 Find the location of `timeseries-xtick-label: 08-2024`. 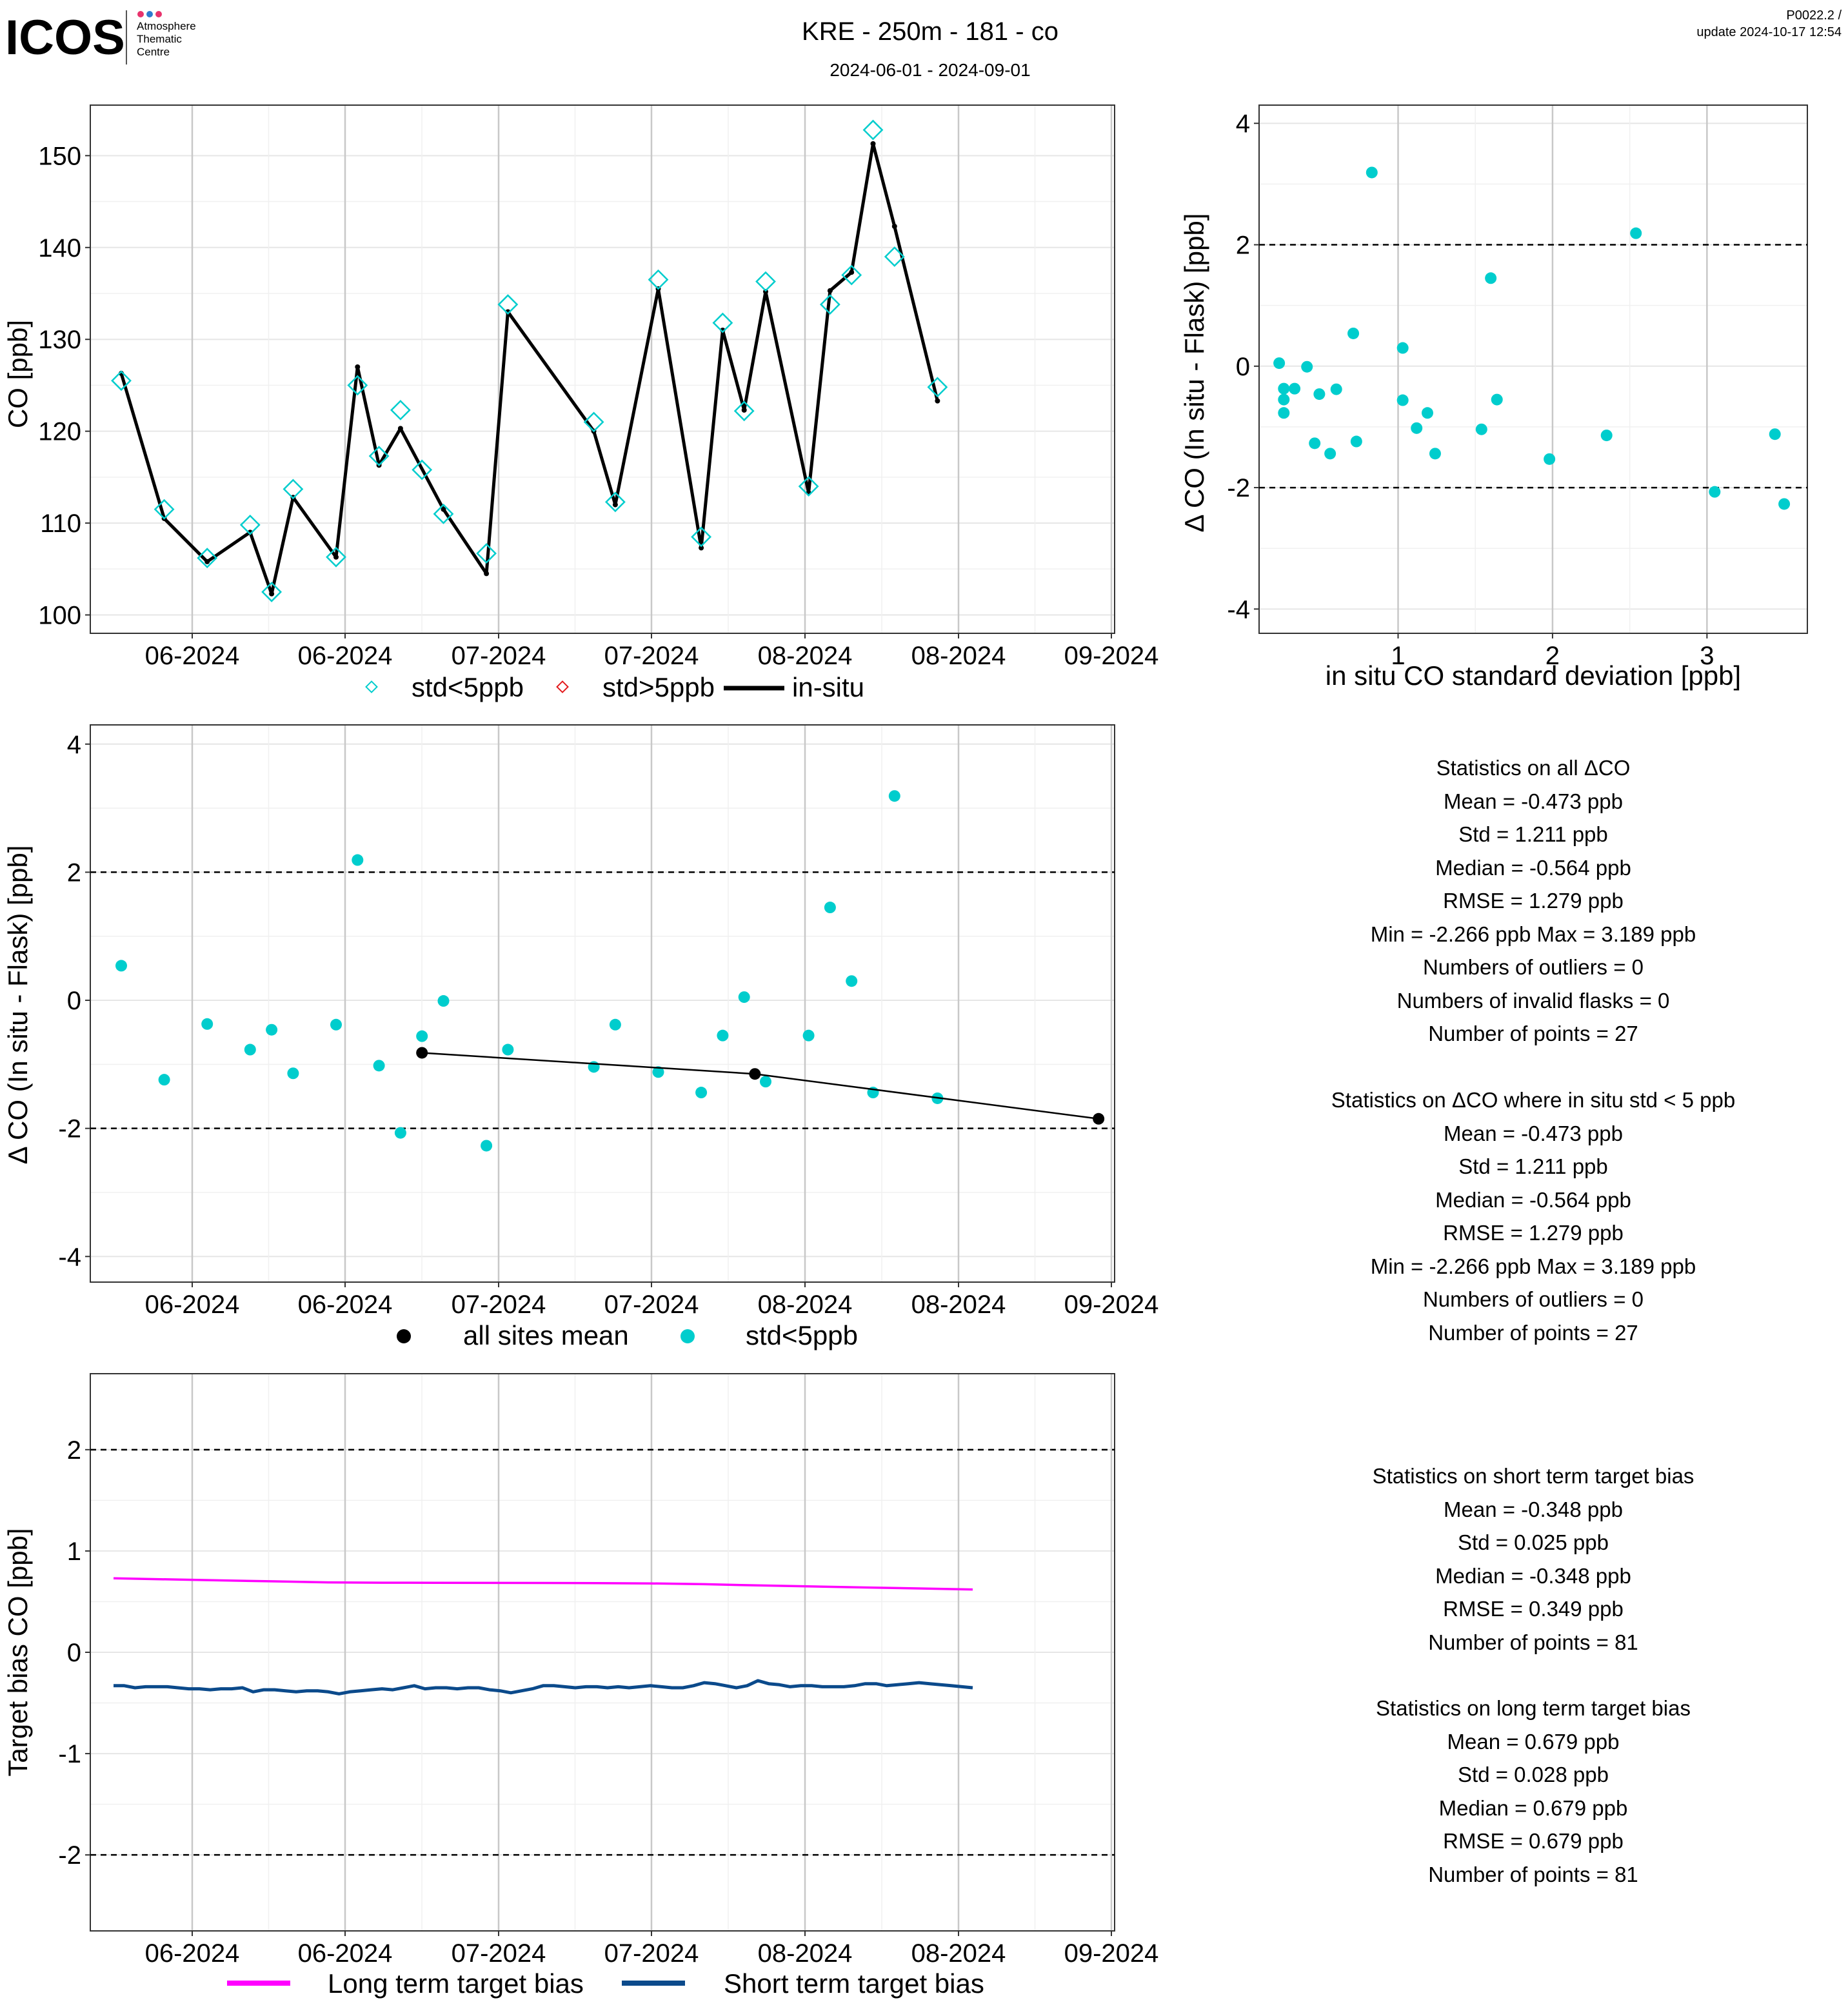

timeseries-xtick-label: 08-2024 is located at coordinates (958, 656).